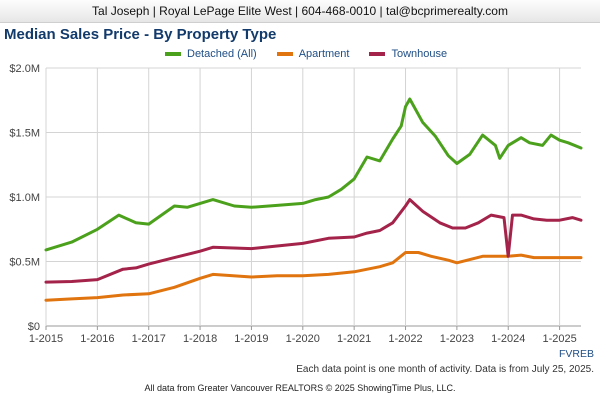 The image size is (600, 400). Describe the element at coordinates (354, 339) in the screenshot. I see `x-tick-label: 1-2021` at that location.